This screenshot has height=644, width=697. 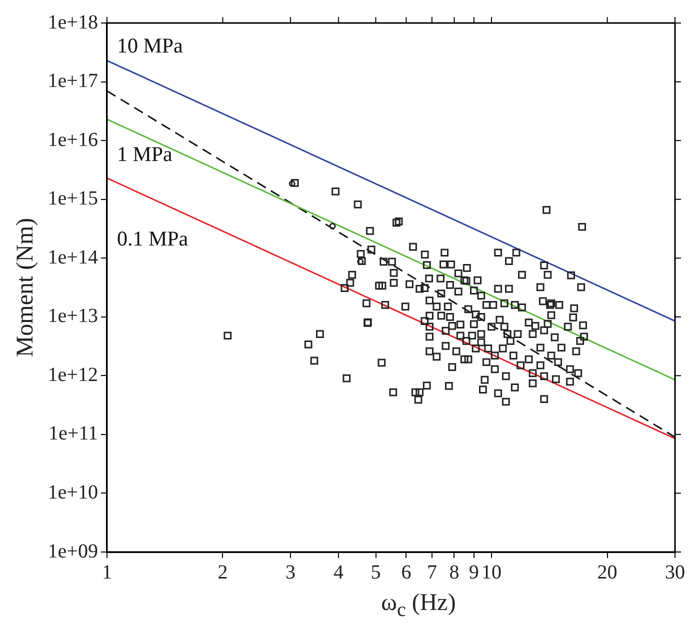 What do you see at coordinates (454, 572) in the screenshot?
I see `x-tick-label: 8` at bounding box center [454, 572].